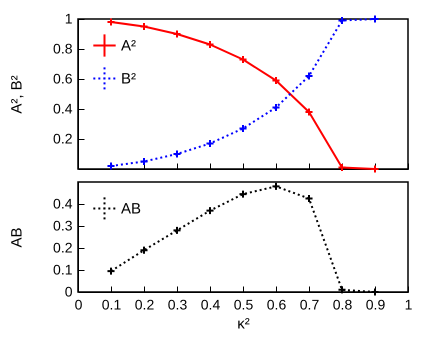 The width and height of the screenshot is (436, 350). I want to click on x-tick-label: 0.3, so click(178, 304).